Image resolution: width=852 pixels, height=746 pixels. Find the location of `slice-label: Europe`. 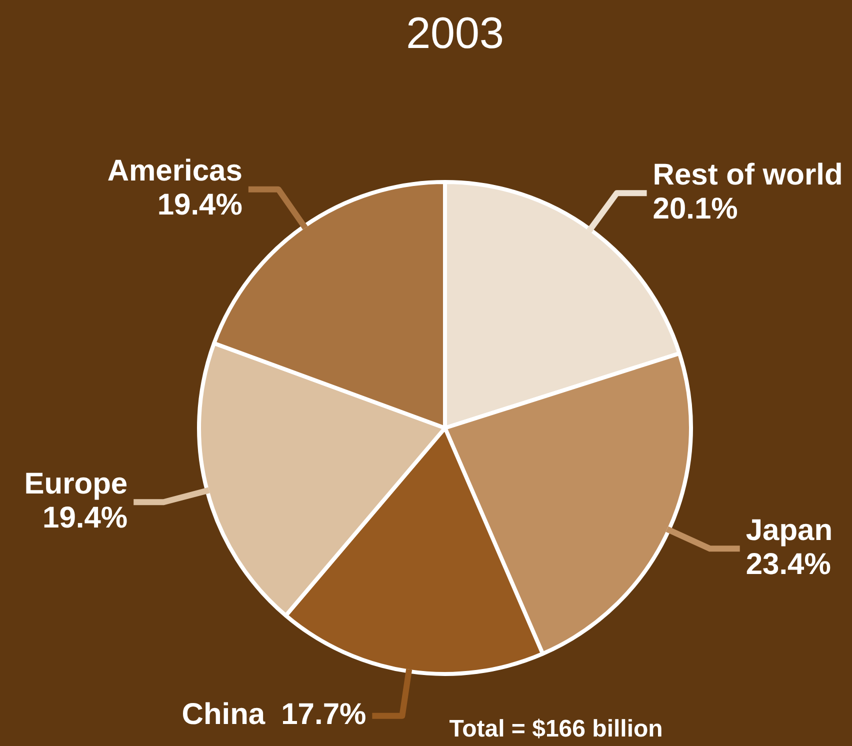

slice-label: Europe is located at coordinates (76, 483).